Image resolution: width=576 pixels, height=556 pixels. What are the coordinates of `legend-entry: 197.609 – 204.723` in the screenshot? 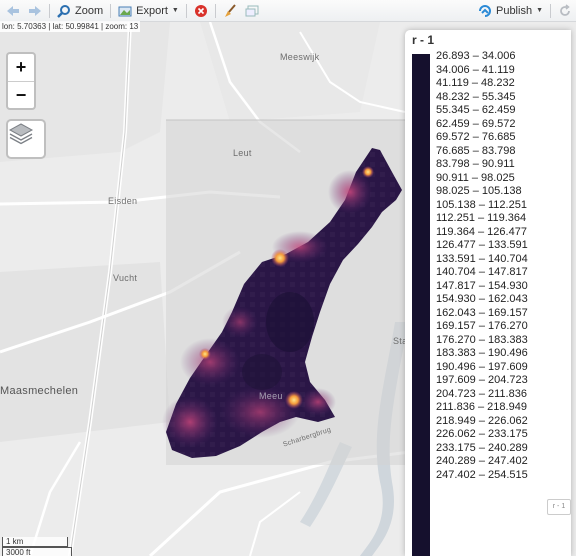 It's located at (482, 380).